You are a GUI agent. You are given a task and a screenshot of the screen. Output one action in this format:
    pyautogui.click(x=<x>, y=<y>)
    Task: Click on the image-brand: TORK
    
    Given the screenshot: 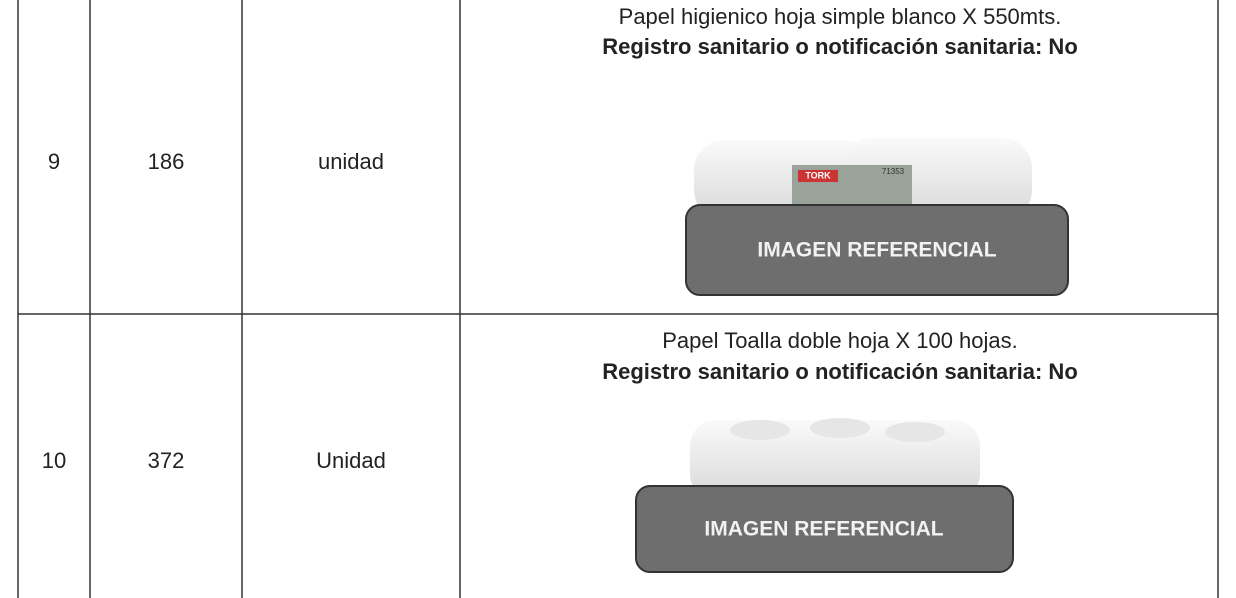 What is the action you would take?
    pyautogui.click(x=818, y=175)
    